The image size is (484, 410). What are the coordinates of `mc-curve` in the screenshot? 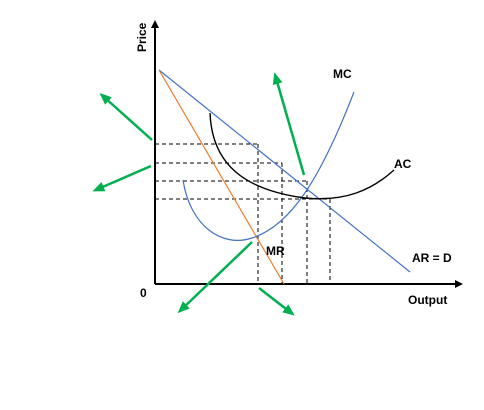 It's located at (268, 166).